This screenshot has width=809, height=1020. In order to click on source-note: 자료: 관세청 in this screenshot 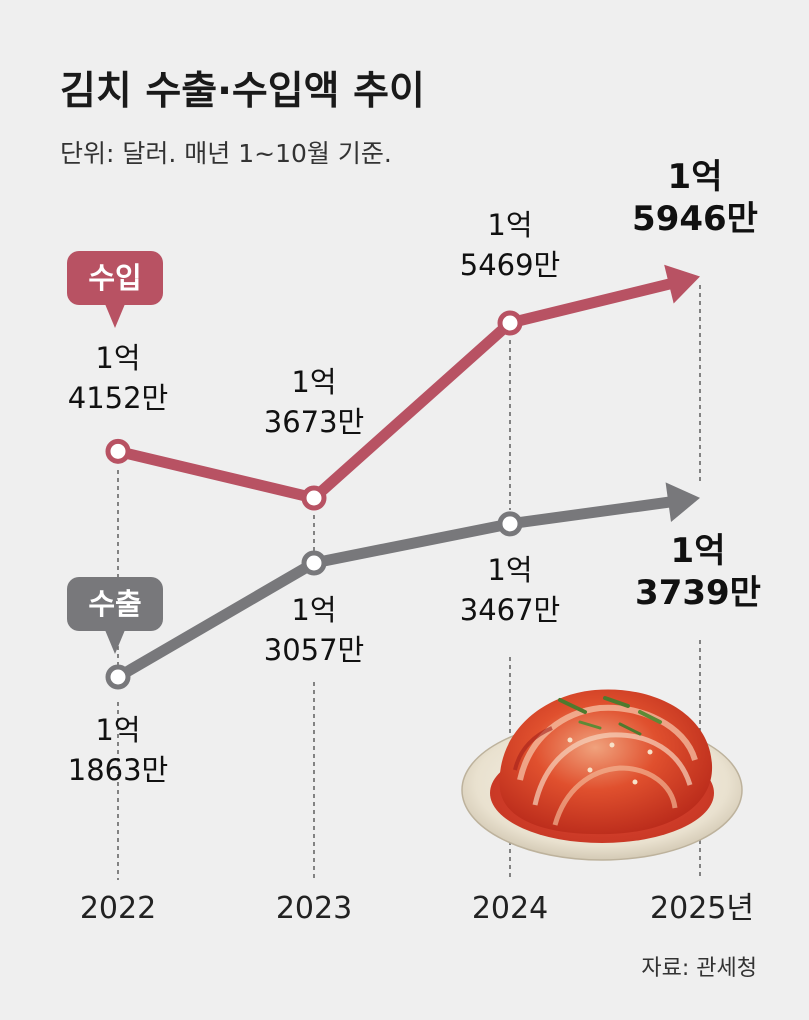, I will do `click(699, 968)`.